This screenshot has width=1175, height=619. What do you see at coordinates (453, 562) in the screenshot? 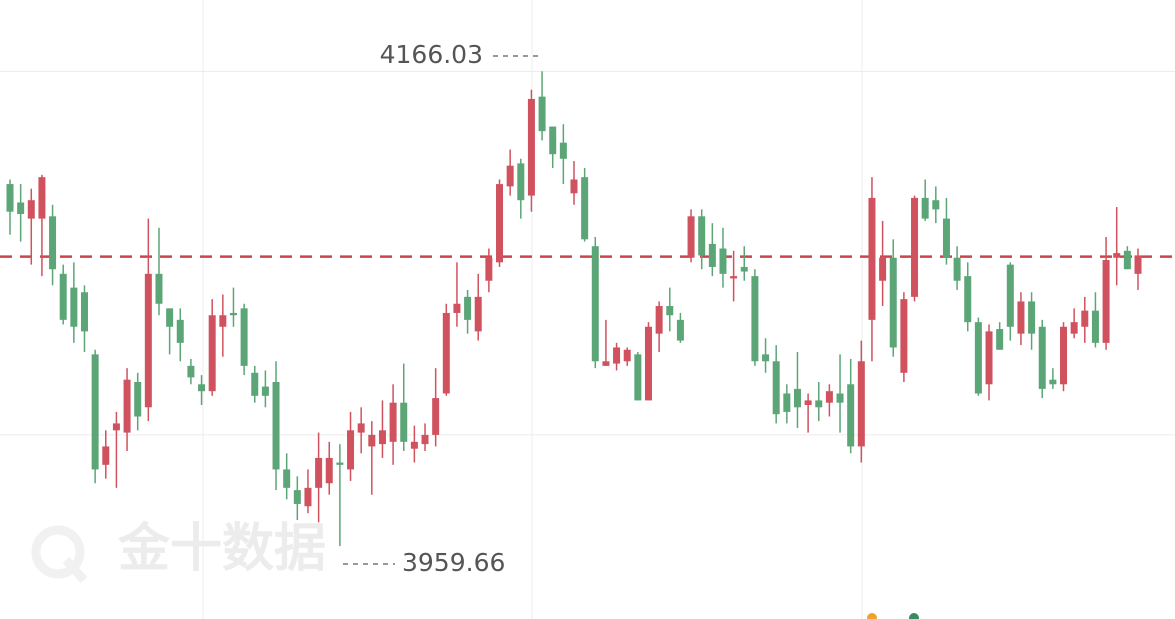
I see `low-label: 3959.66` at bounding box center [453, 562].